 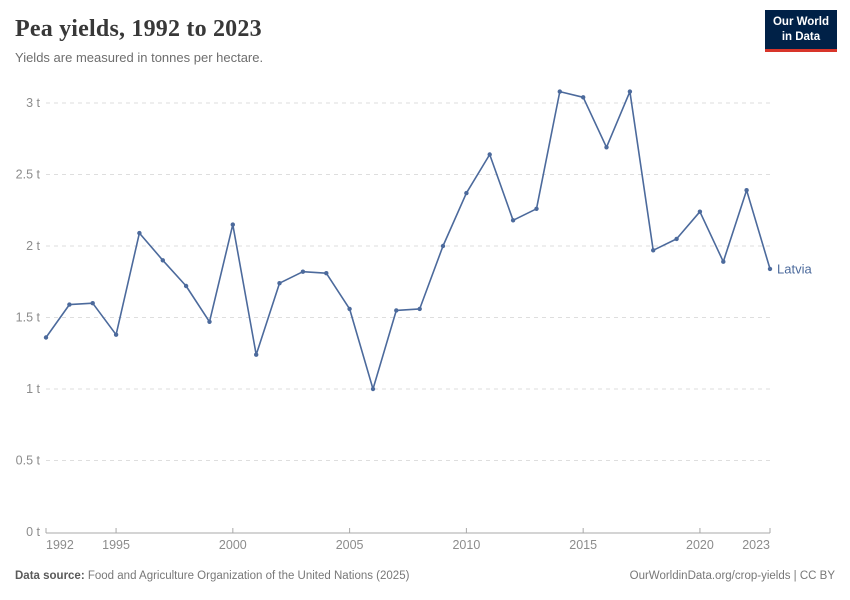 I want to click on y-tick-label: 0 t, so click(x=33, y=532).